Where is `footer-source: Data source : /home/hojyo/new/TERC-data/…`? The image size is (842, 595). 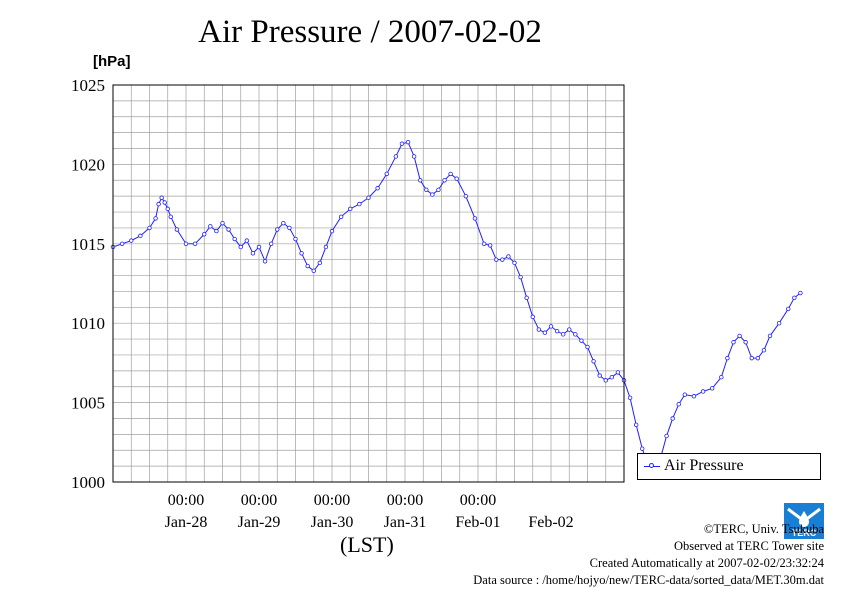
footer-source: Data source : /home/hojyo/new/TERC-data/… is located at coordinates (648, 580).